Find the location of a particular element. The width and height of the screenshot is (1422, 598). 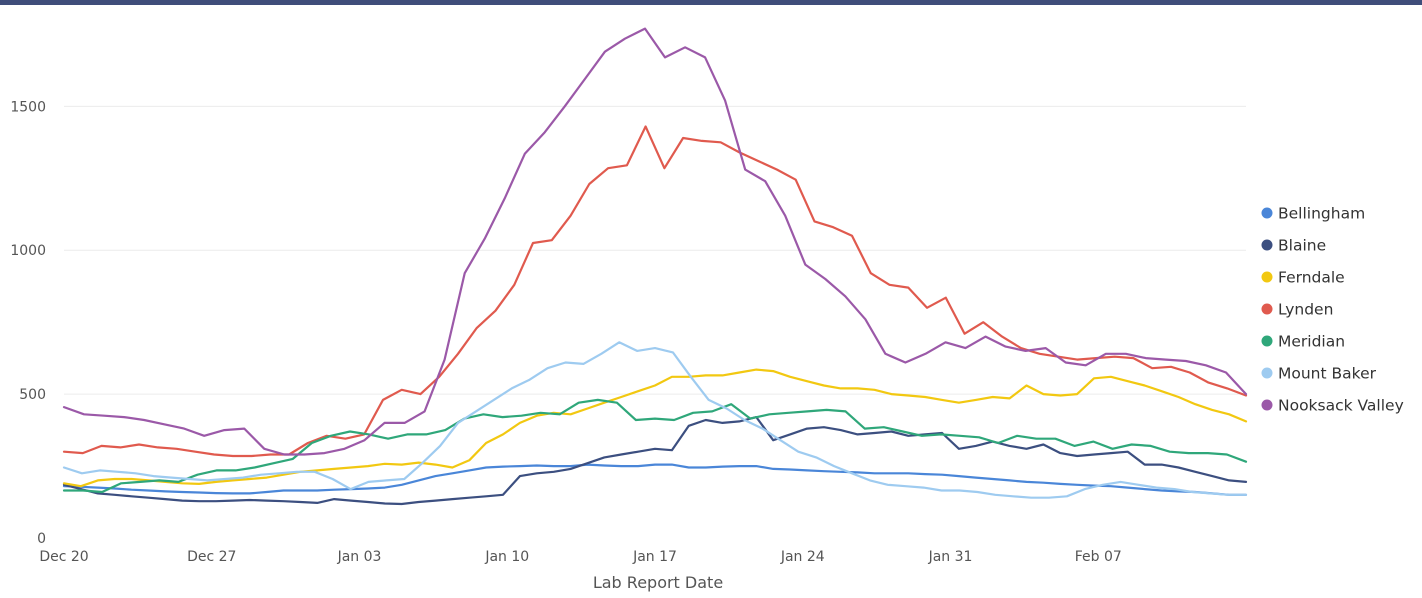

y-tick-label: 500 is located at coordinates (32, 395).